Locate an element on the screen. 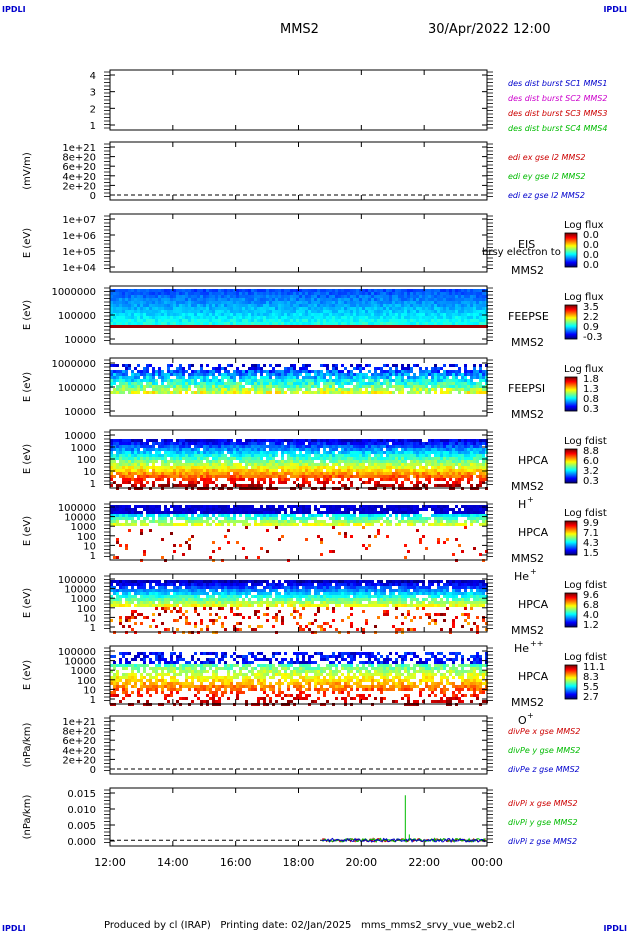 The image size is (630, 934). spacecraft-label: MMS2 is located at coordinates (527, 414).